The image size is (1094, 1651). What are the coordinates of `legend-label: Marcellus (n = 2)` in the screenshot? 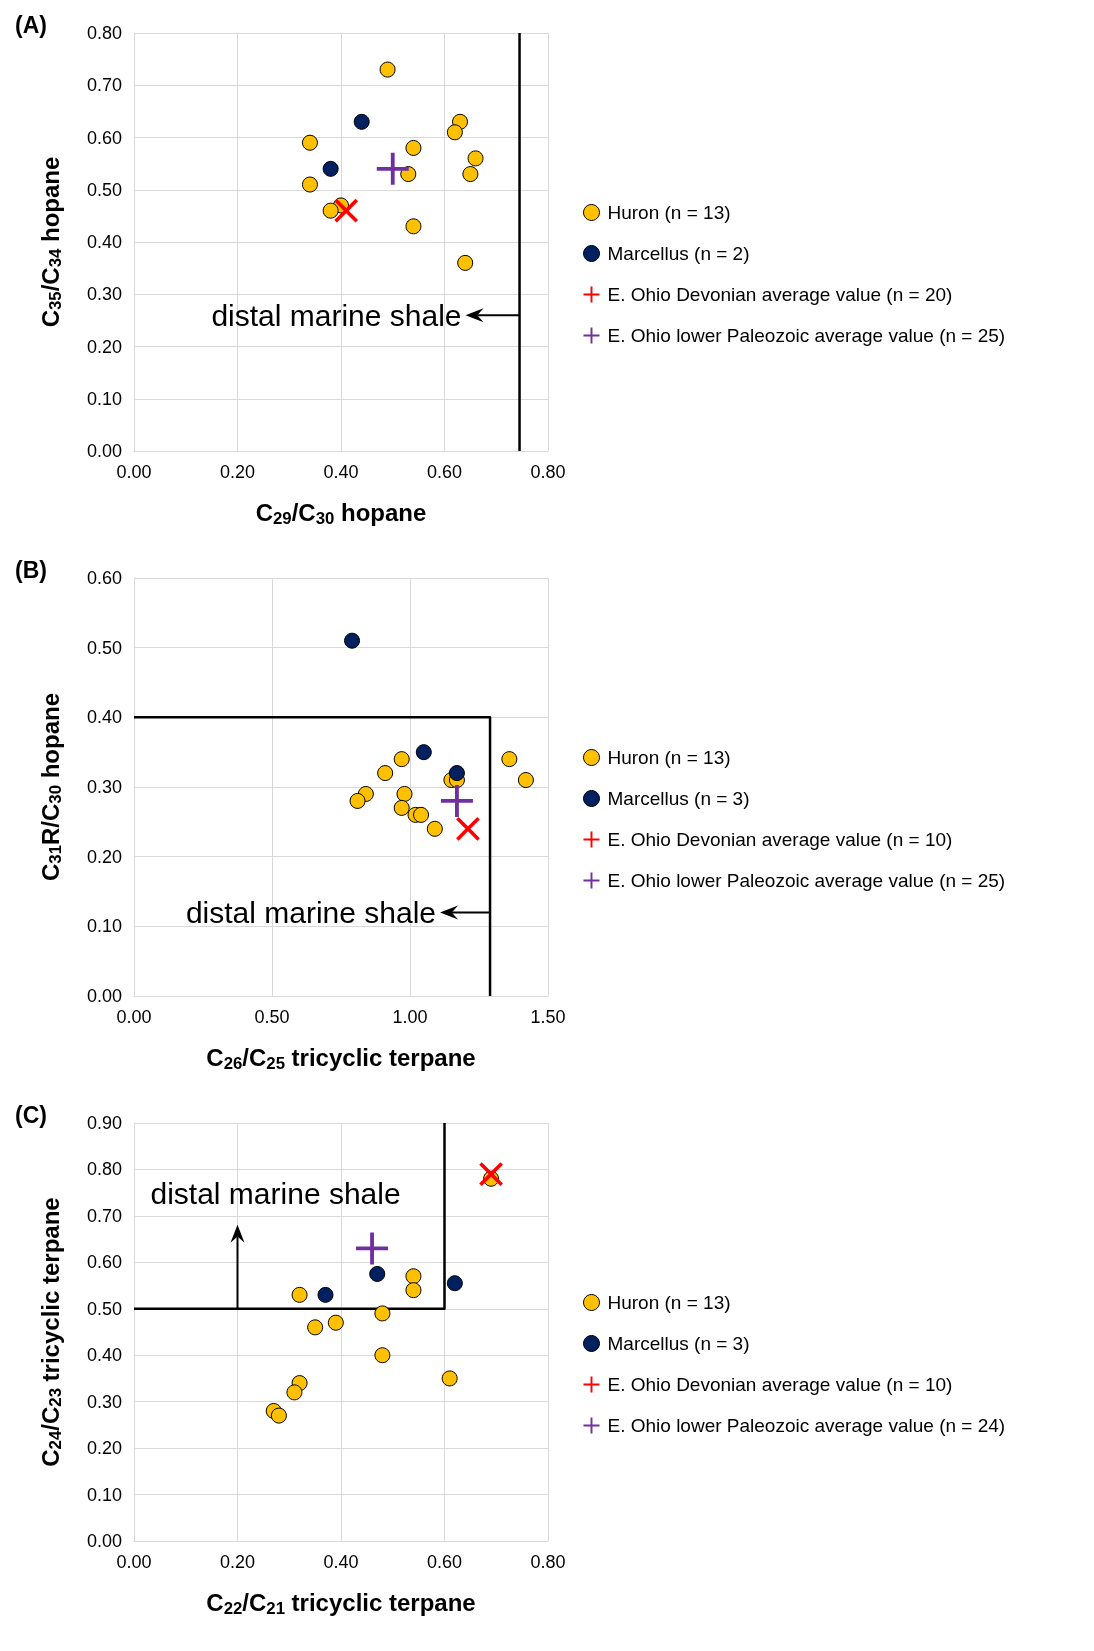 It's located at (678, 253).